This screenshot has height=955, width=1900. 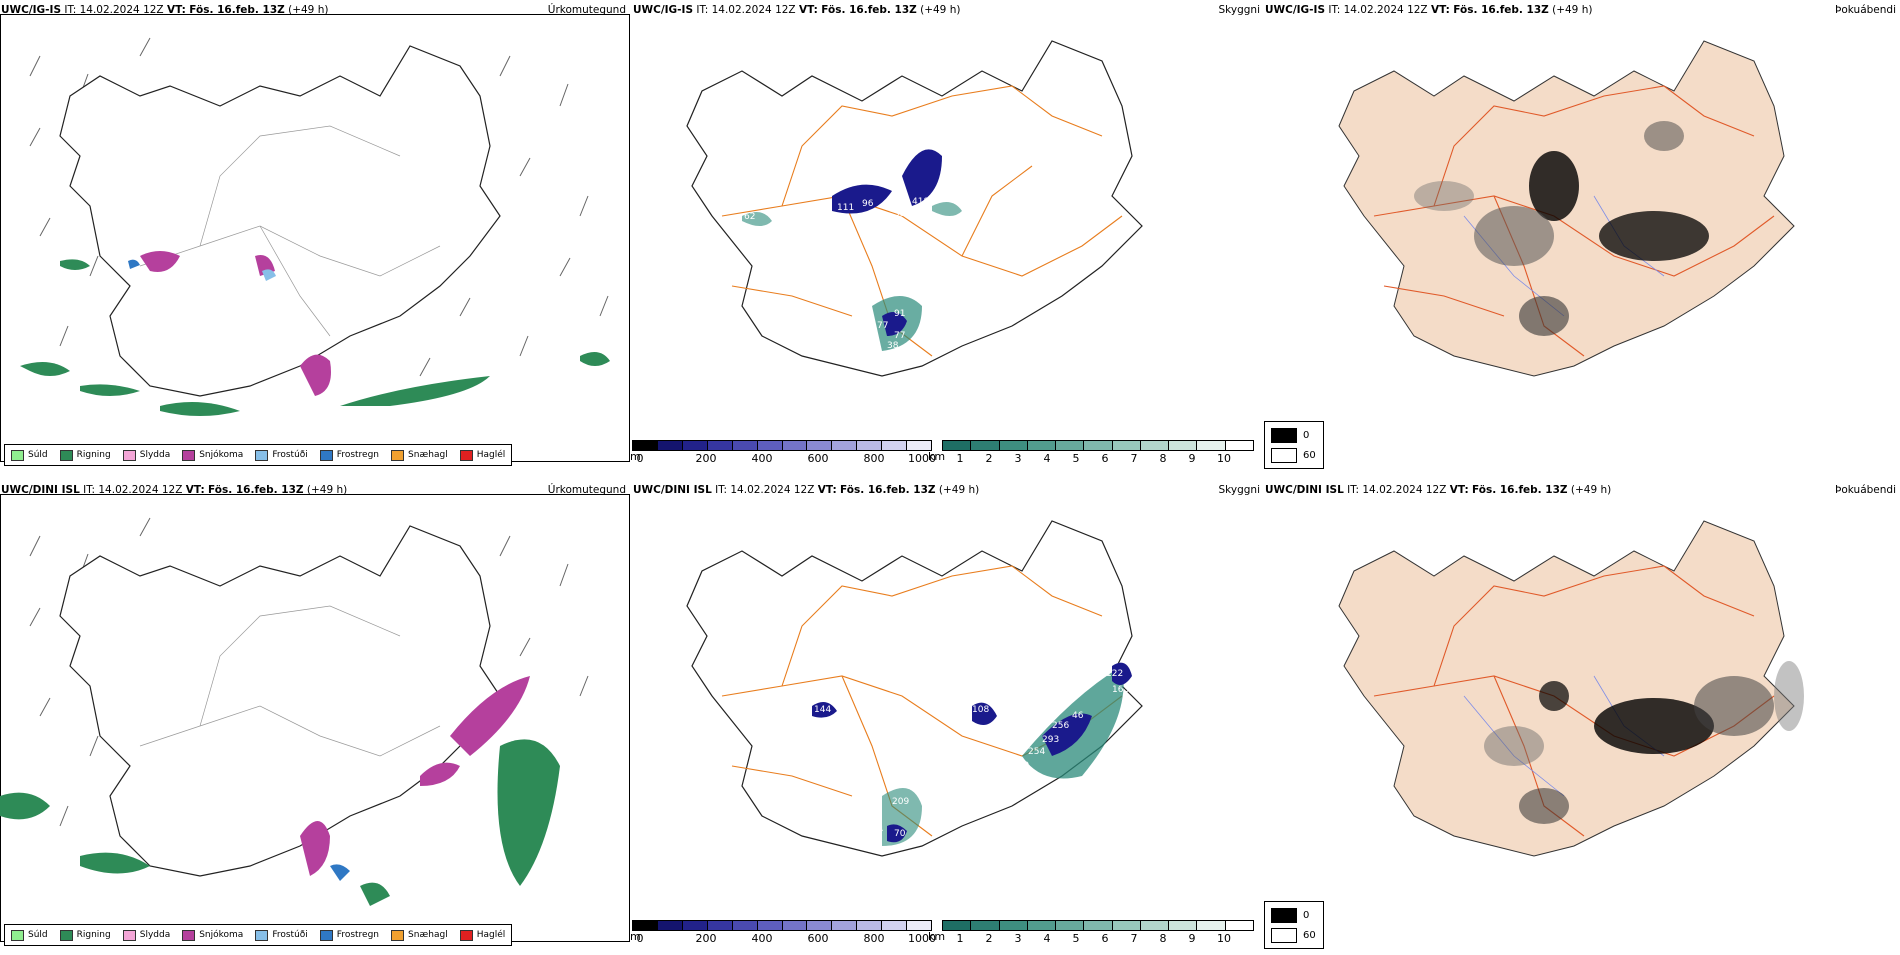 What do you see at coordinates (1060, 726) in the screenshot?
I see `cloud-base-label: 256` at bounding box center [1060, 726].